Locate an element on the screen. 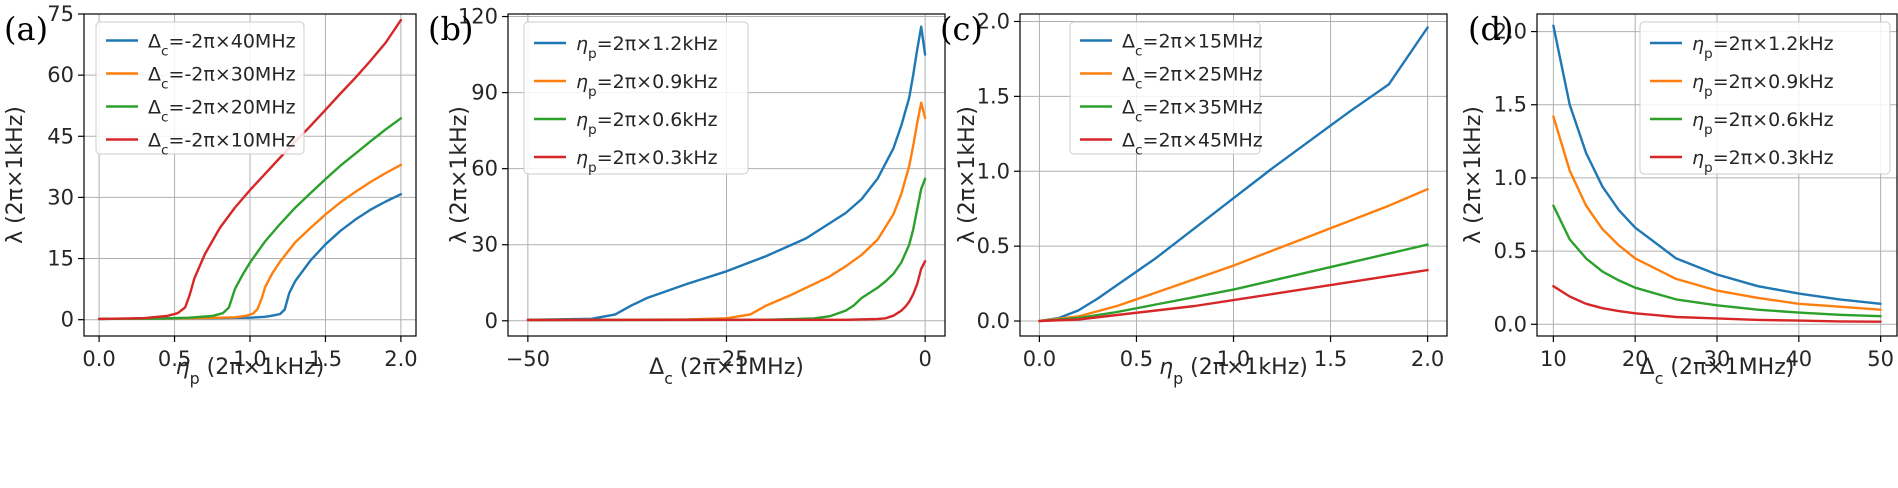 The image size is (1898, 488). x-axis-label-rest: (2π×1kHz) is located at coordinates (1245, 367).